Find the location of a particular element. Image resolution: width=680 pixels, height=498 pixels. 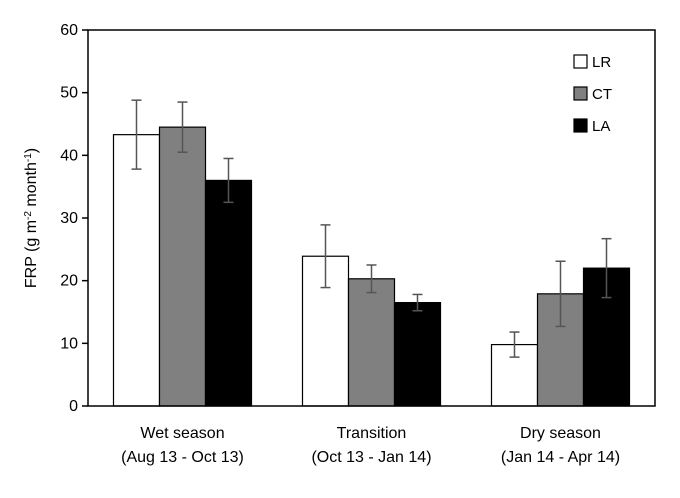

legend-label-lr: LR is located at coordinates (601, 62).